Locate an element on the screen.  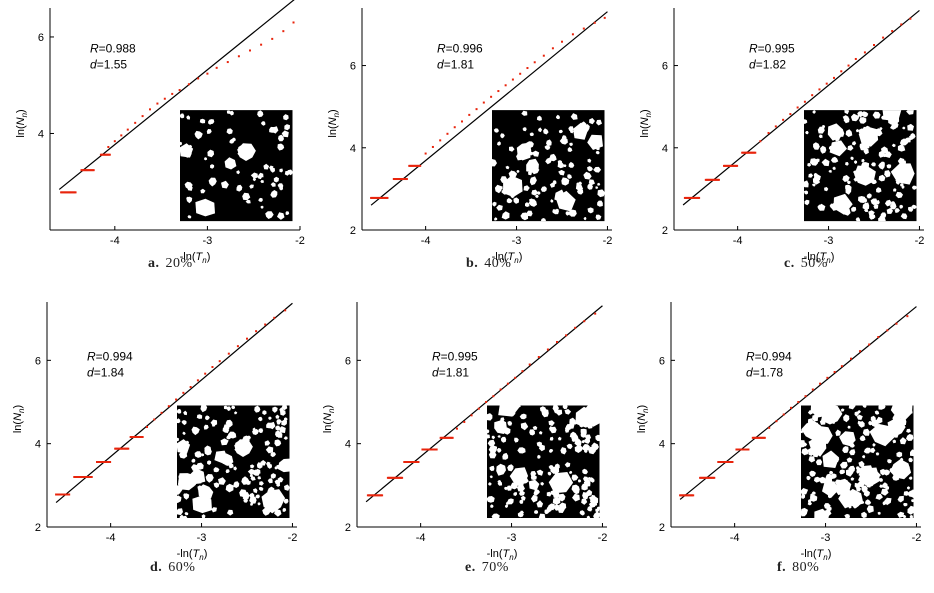
panel-letter: e. is located at coordinates (470, 567).